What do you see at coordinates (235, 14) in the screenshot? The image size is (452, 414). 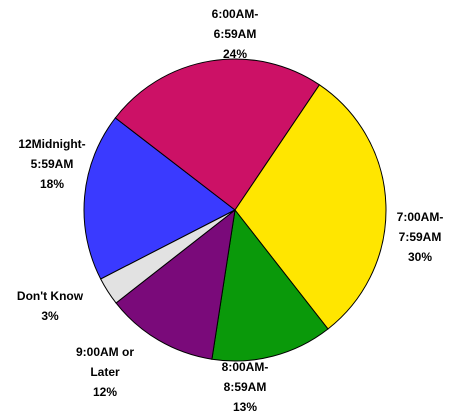 I see `slice-label: 6:00AM-` at bounding box center [235, 14].